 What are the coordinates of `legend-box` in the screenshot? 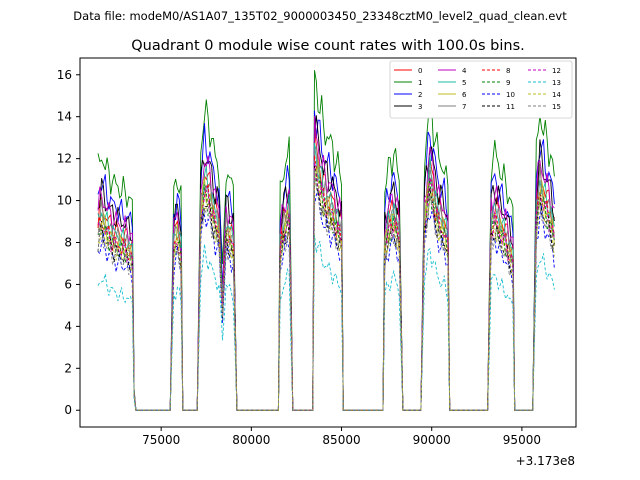 It's located at (481, 89).